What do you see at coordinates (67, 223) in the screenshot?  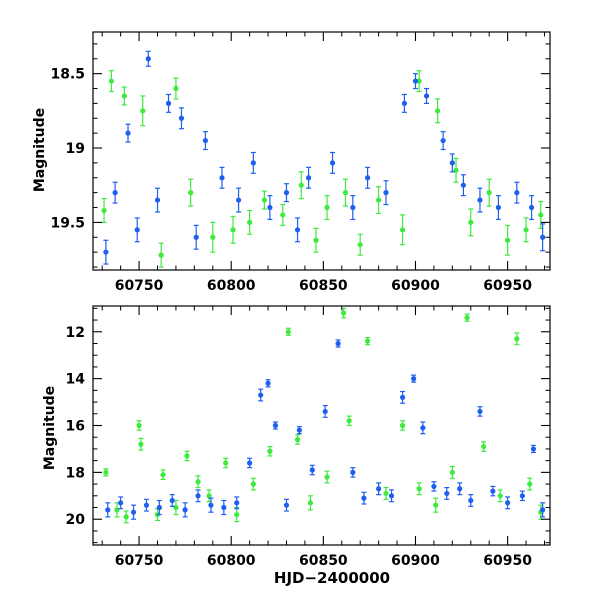 I see `top-y-tick-label: 19.5` at bounding box center [67, 223].